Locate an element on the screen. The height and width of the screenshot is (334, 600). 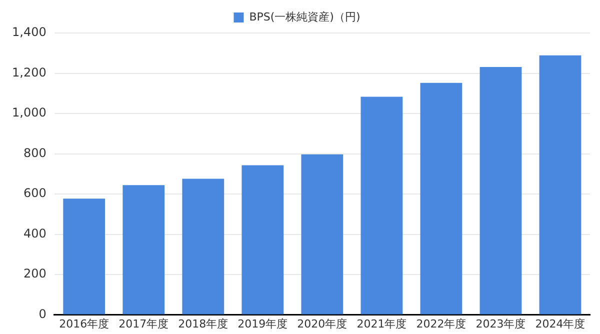
y-tick-label: 400 is located at coordinates (34, 233).